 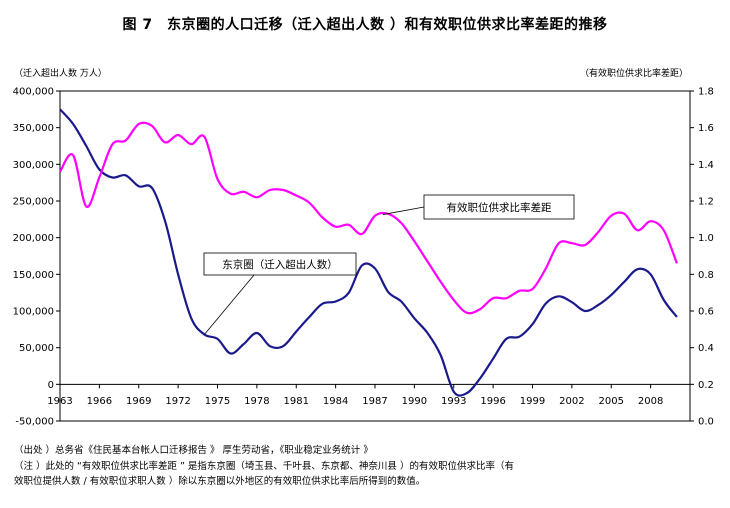 I want to click on left-axis-tick-label: 150,000, so click(x=33, y=275).